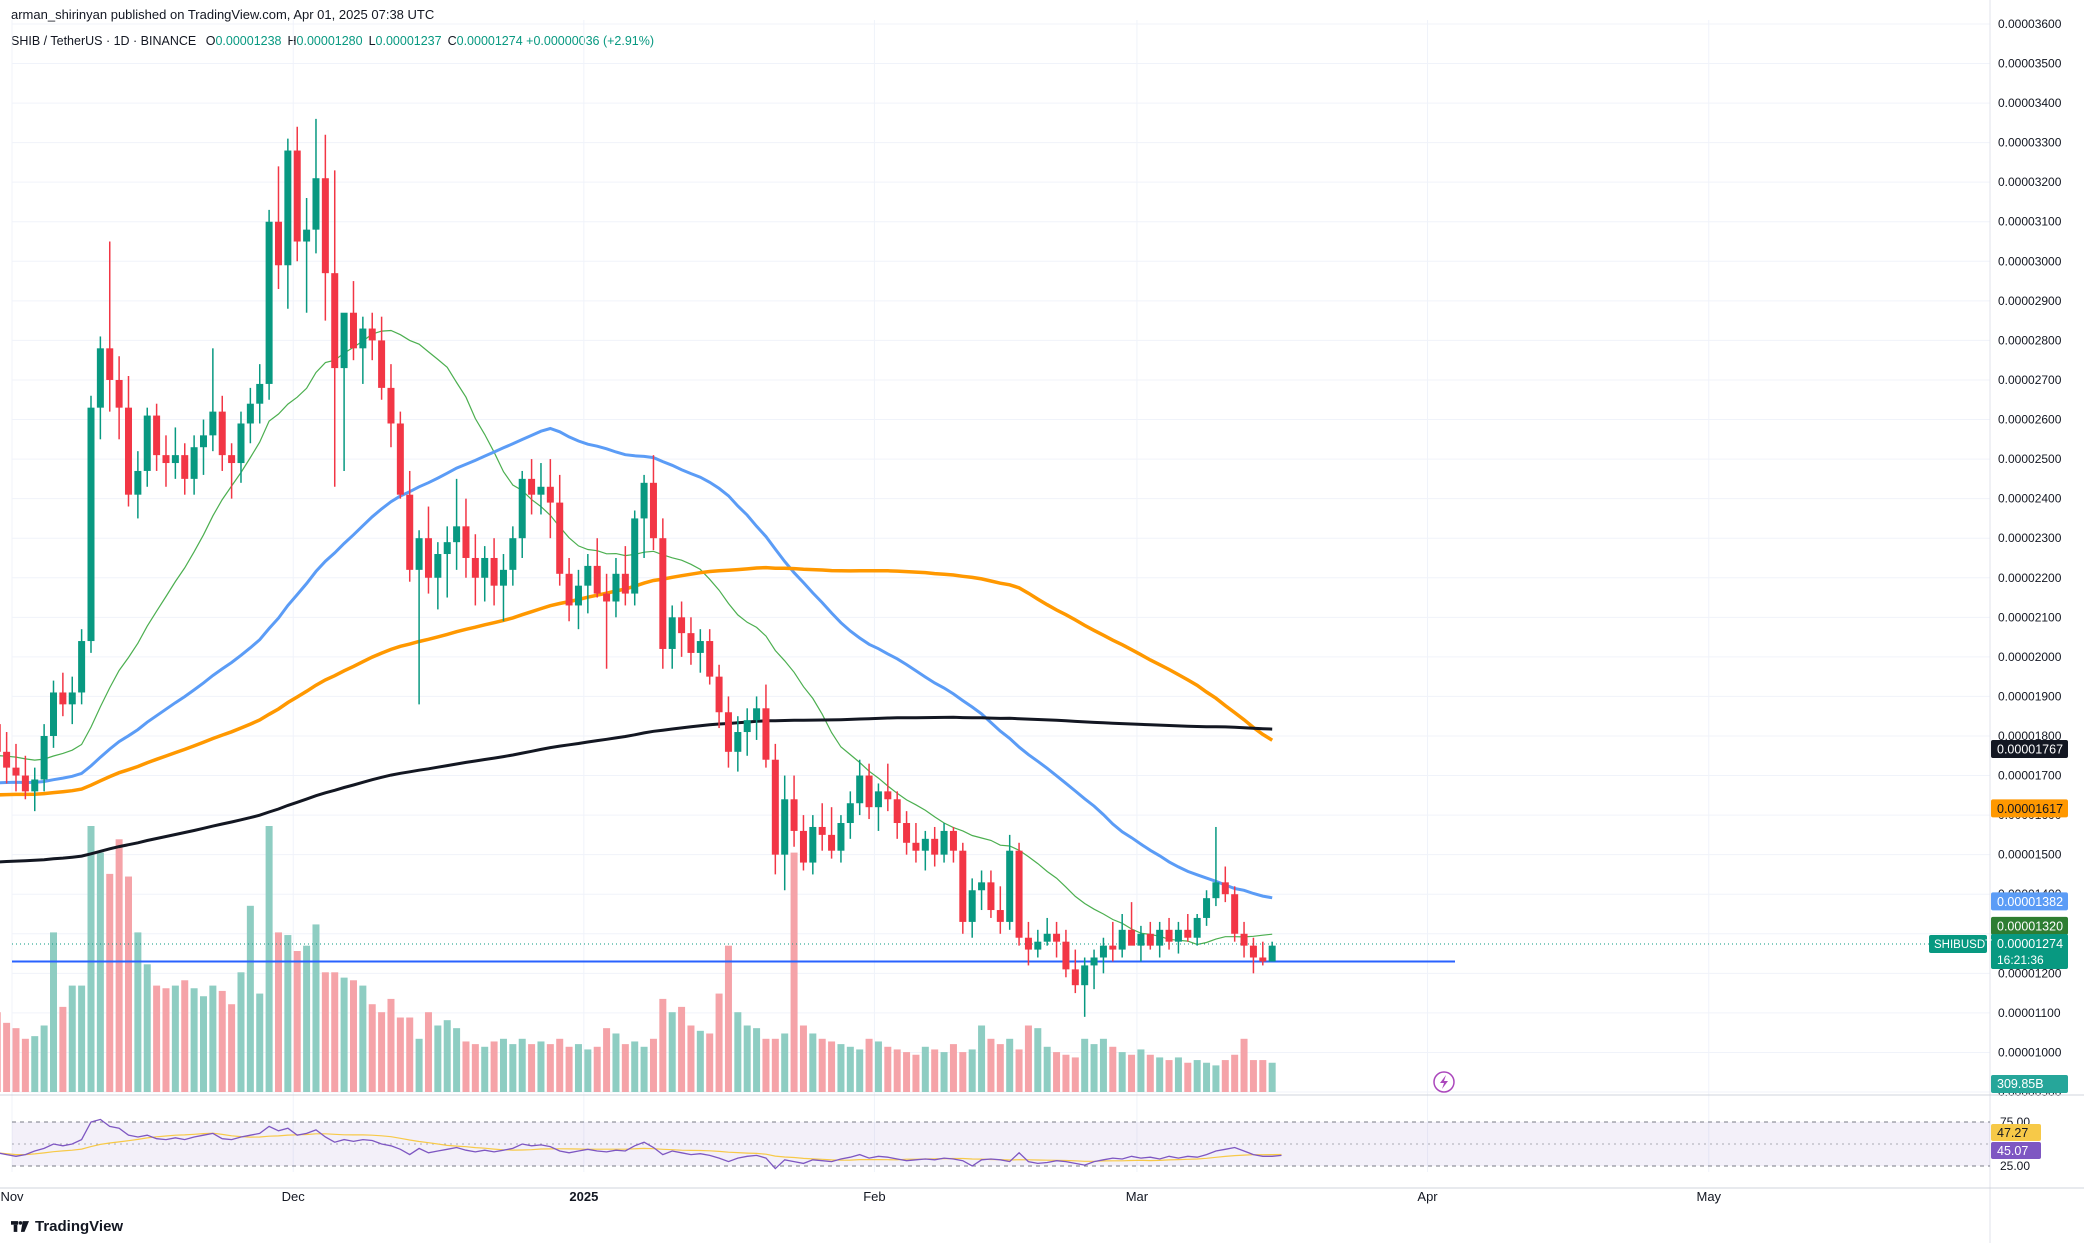  Describe the element at coordinates (1708, 1196) in the screenshot. I see `x-tick-label: May` at that location.